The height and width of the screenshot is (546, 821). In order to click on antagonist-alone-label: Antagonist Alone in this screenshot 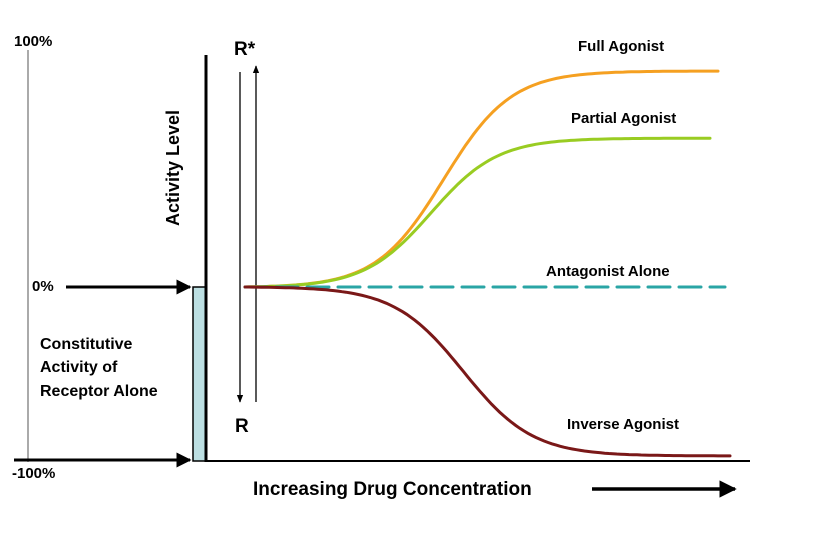, I will do `click(608, 271)`.